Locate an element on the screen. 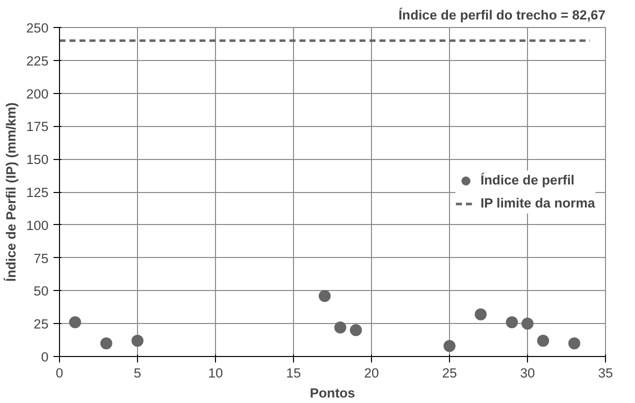  y-tick-label: 200 is located at coordinates (37, 94).